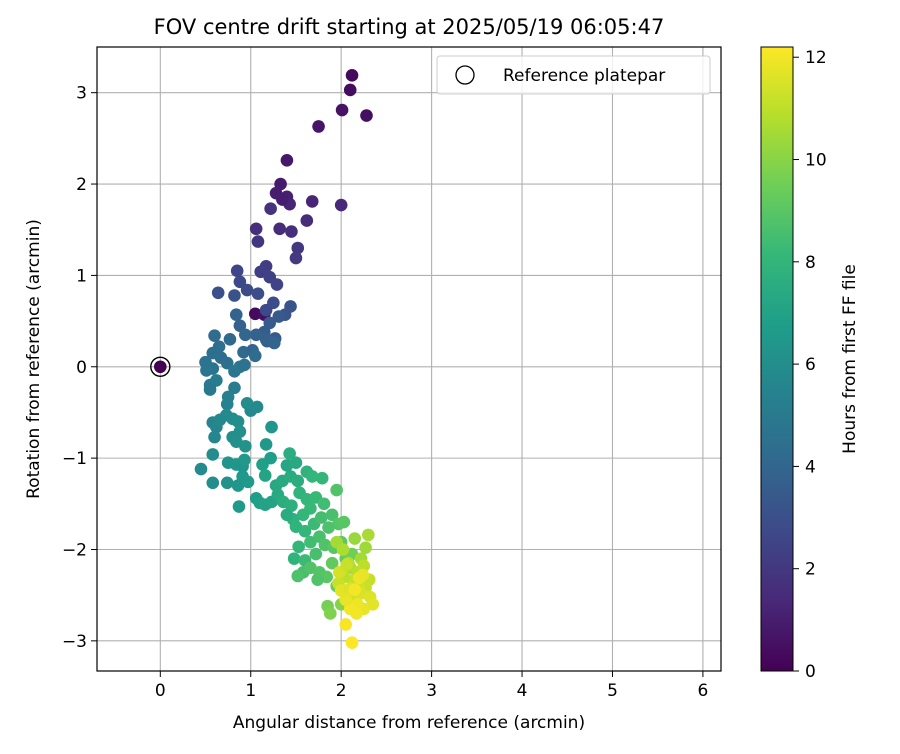 This screenshot has width=900, height=754. Describe the element at coordinates (816, 161) in the screenshot. I see `colorbar-tick-label: 10` at that location.